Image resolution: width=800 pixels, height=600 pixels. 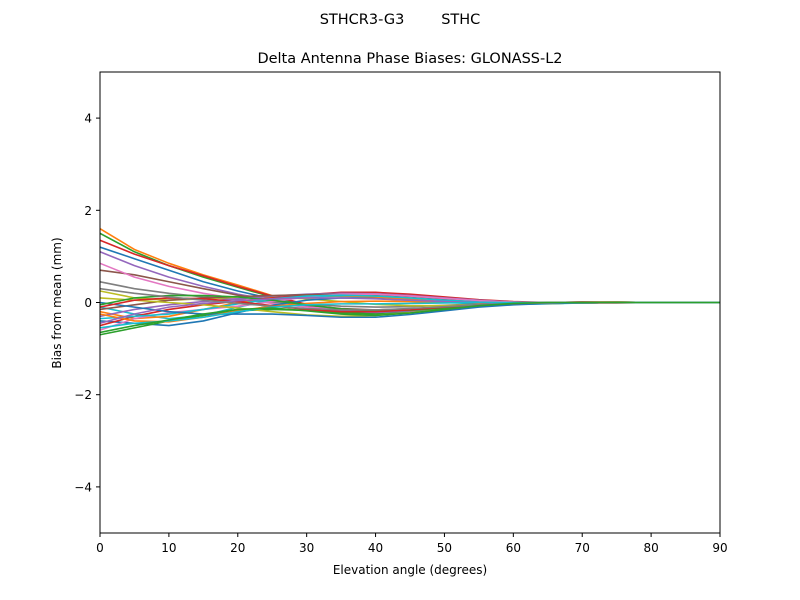 What do you see at coordinates (444, 548) in the screenshot?
I see `x-tick-label: 50` at bounding box center [444, 548].